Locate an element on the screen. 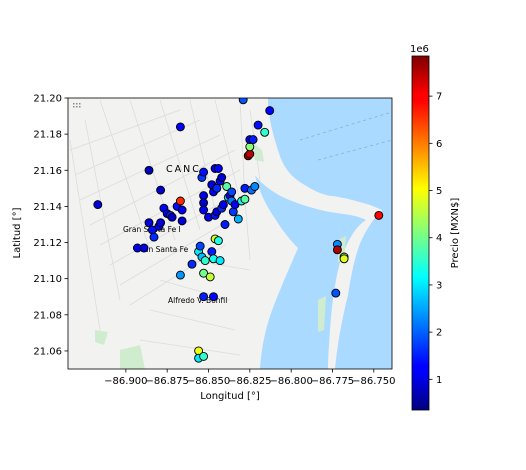  basemap-lagoon is located at coordinates (310, 272).